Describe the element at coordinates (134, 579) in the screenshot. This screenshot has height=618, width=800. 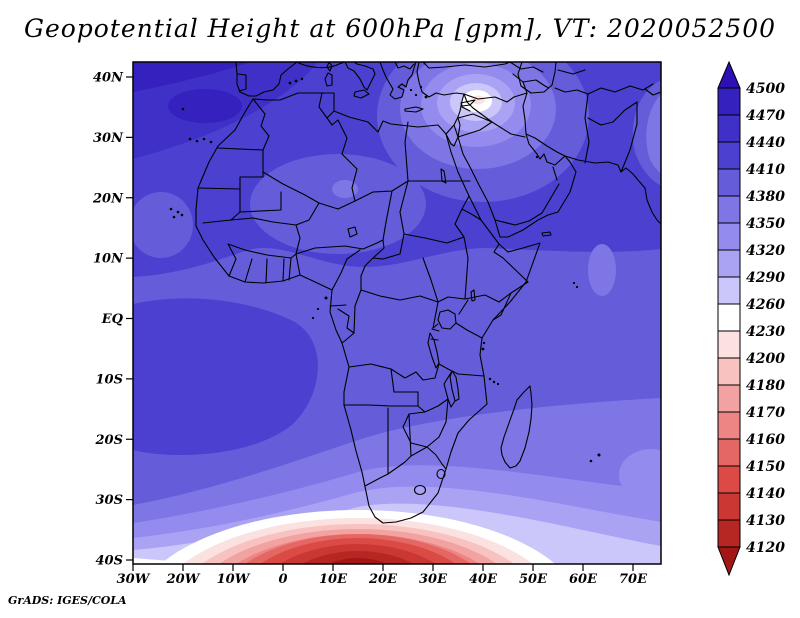
I see `lon-tick-label: 30W` at that location.